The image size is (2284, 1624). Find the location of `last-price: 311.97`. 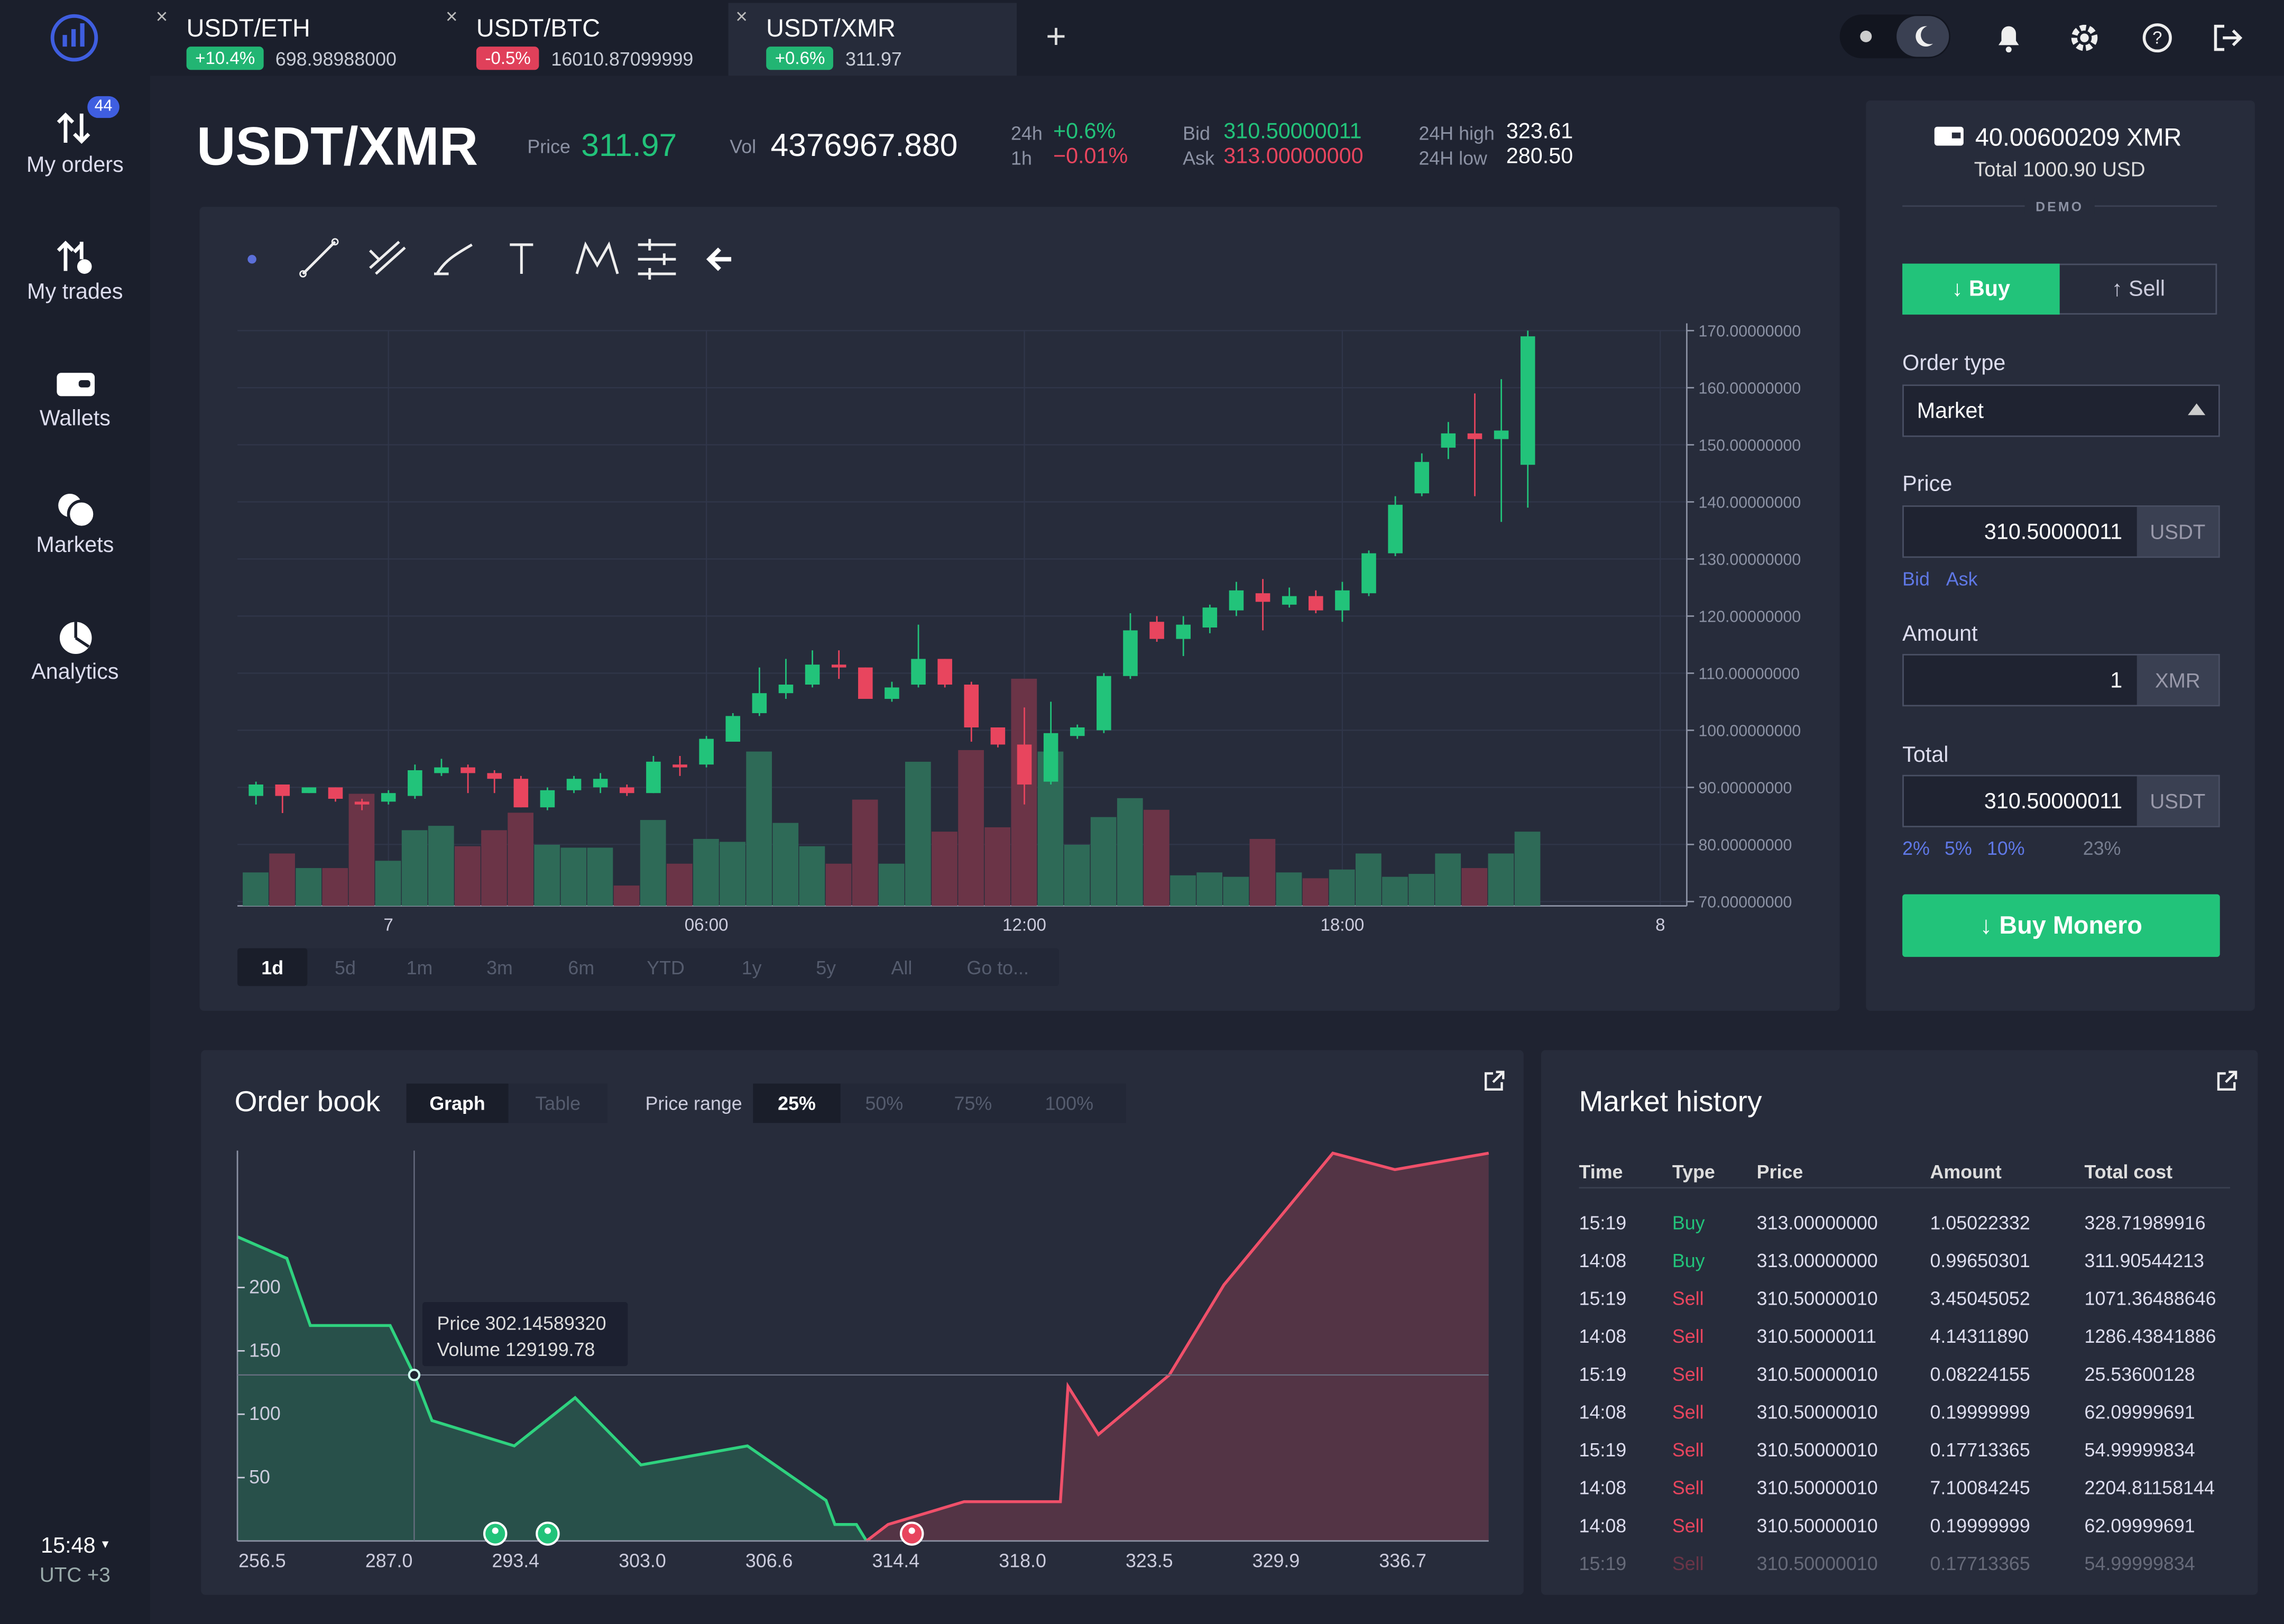

last-price: 311.97 is located at coordinates (629, 144).